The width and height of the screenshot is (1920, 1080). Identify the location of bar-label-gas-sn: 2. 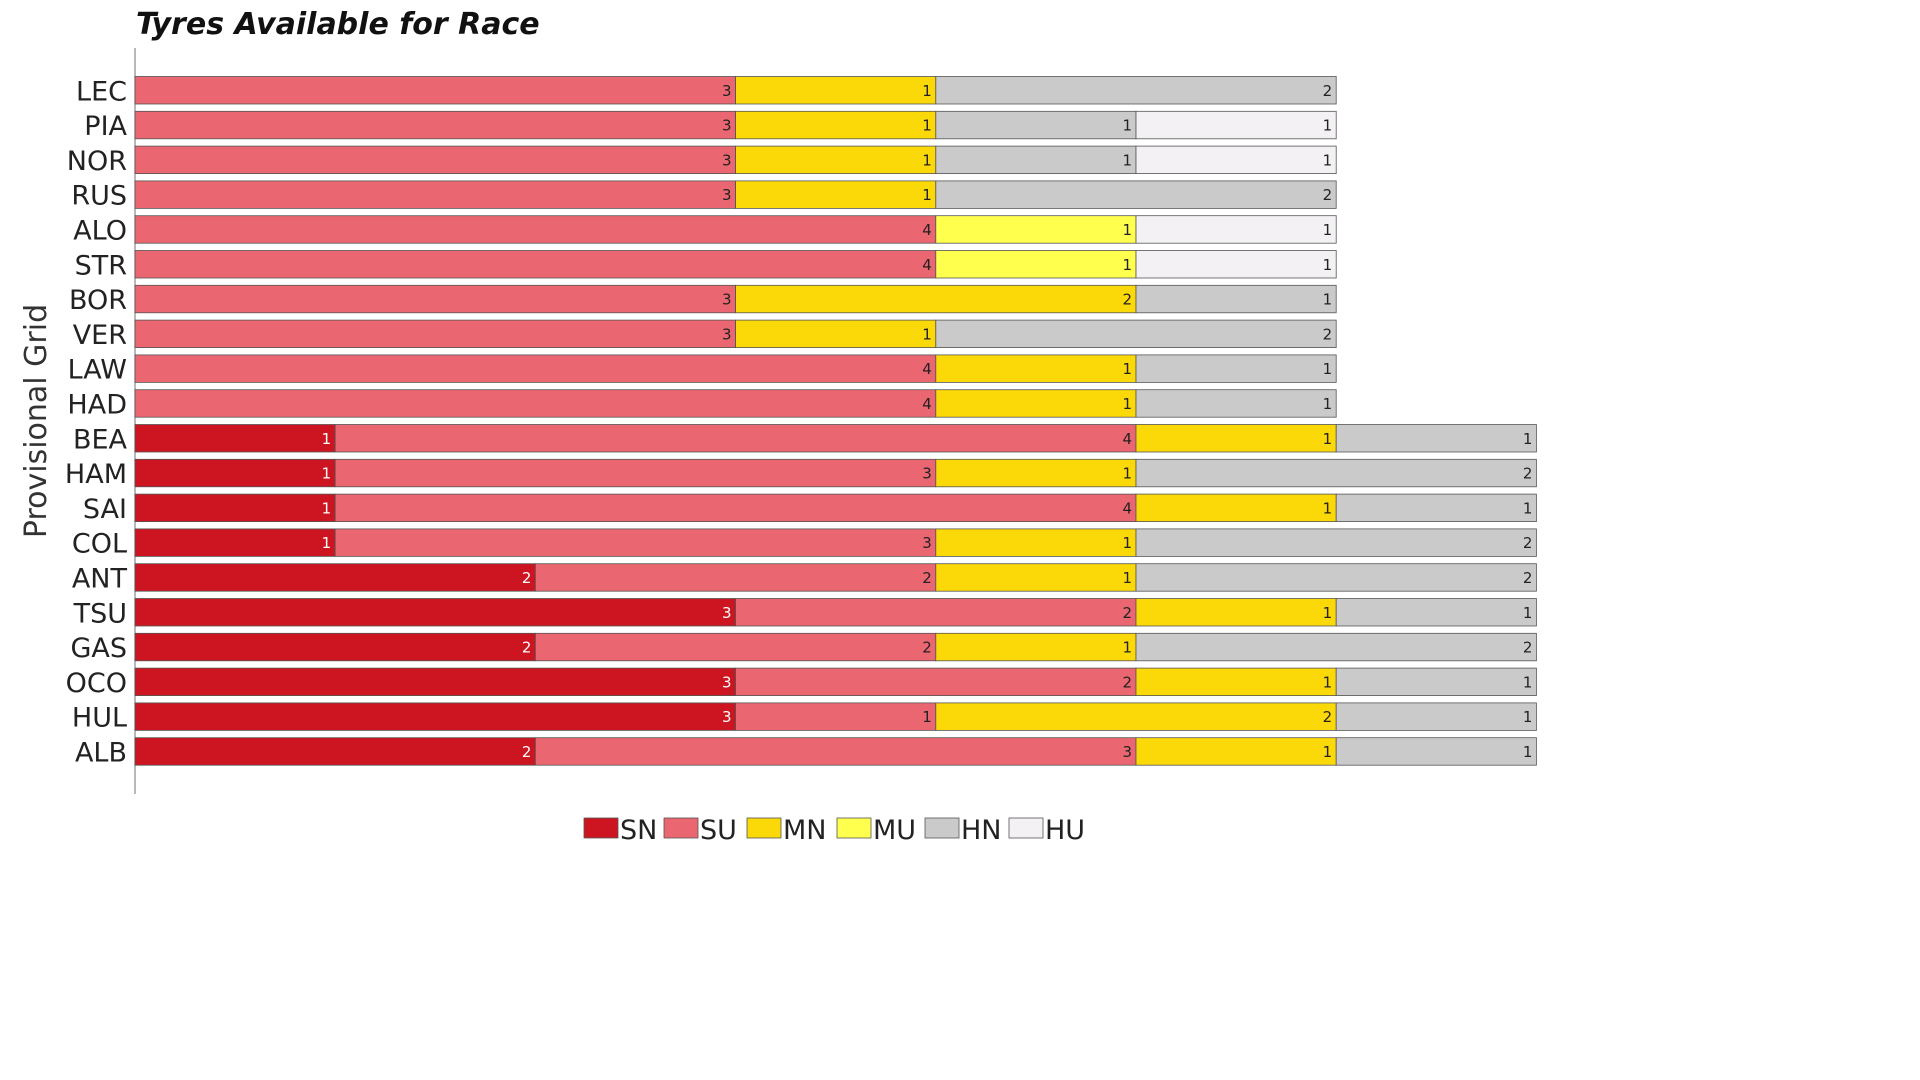
(527, 648).